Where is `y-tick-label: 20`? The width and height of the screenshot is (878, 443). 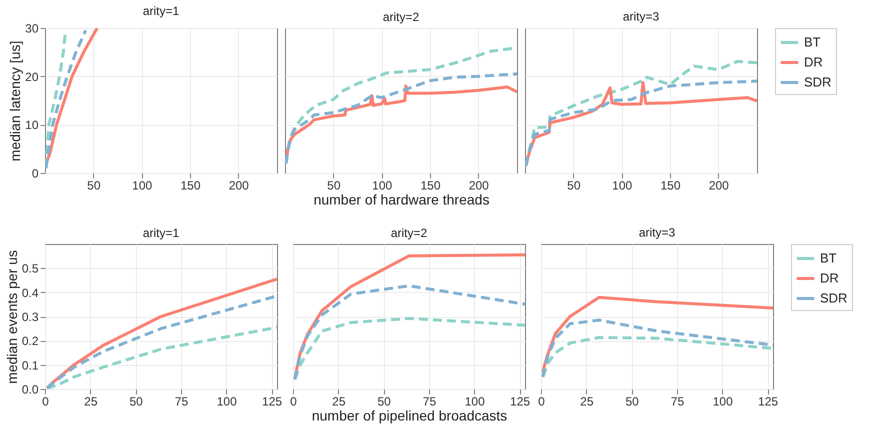
y-tick-label: 20 is located at coordinates (32, 77).